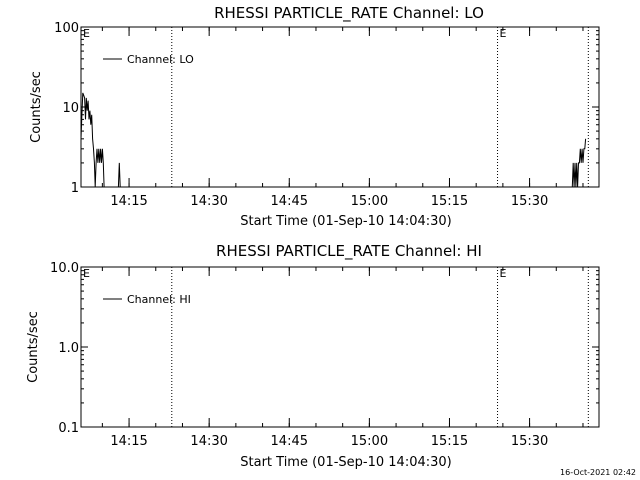 This screenshot has width=640, height=480. What do you see at coordinates (68, 348) in the screenshot?
I see `y-tick-label: 1.0` at bounding box center [68, 348].